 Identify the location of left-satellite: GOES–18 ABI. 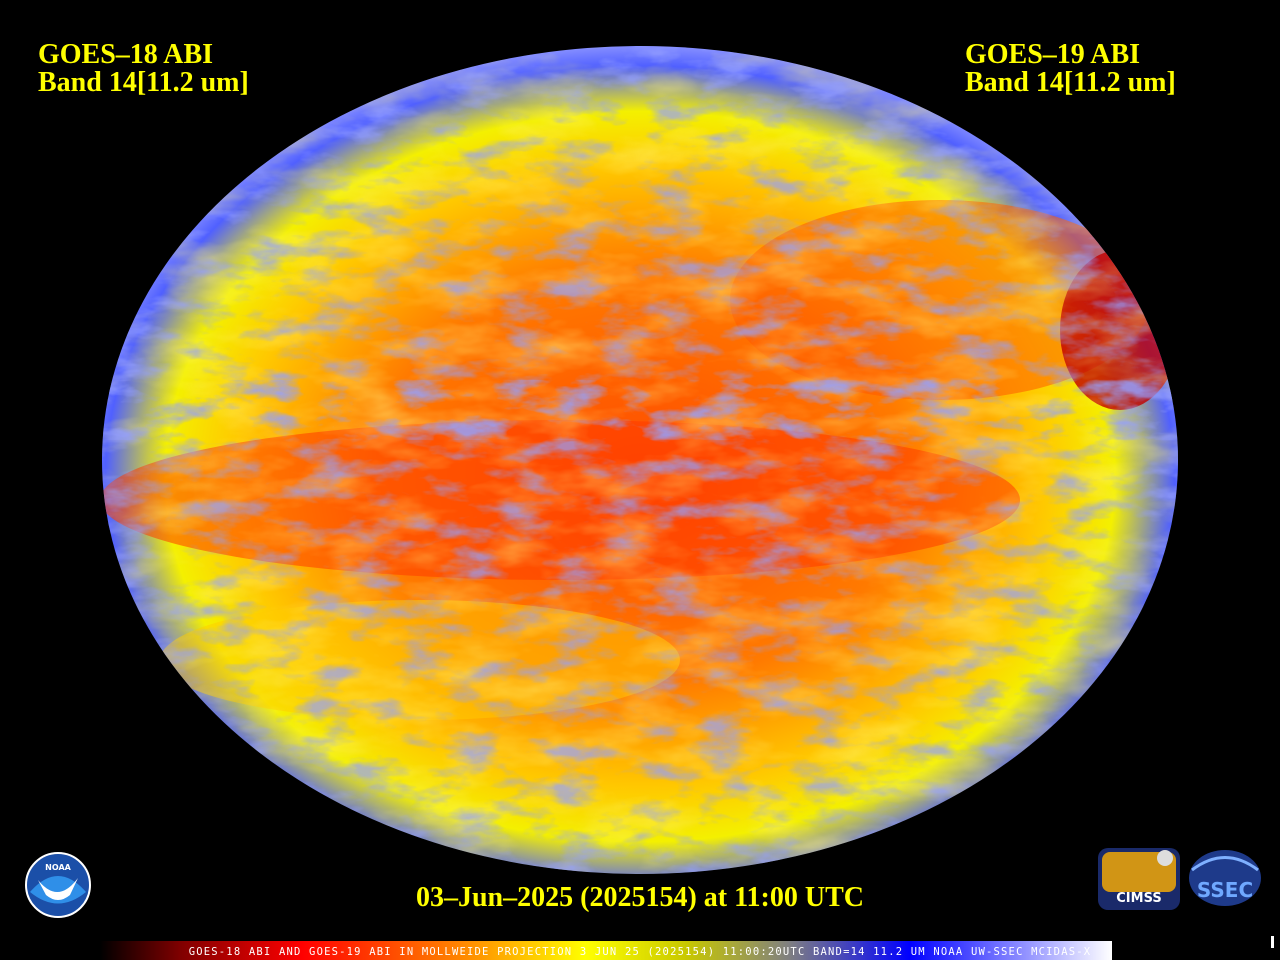
(125, 54).